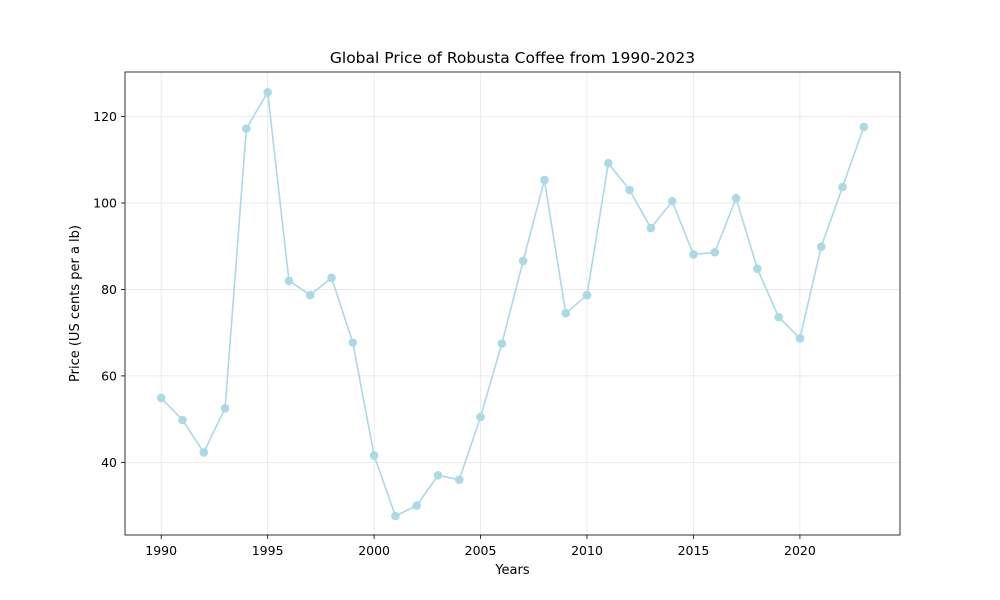 This screenshot has height=600, width=1000. Describe the element at coordinates (694, 550) in the screenshot. I see `x-tick-label: 2015` at that location.